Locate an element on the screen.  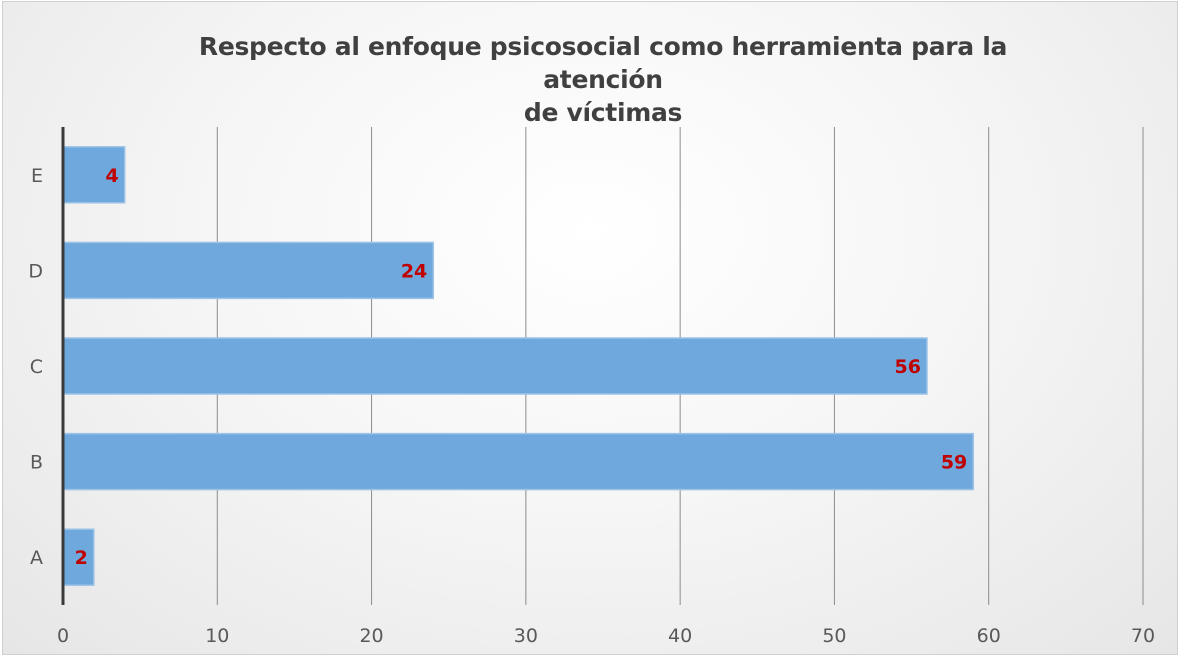
category-label-C: C is located at coordinates (36, 367).